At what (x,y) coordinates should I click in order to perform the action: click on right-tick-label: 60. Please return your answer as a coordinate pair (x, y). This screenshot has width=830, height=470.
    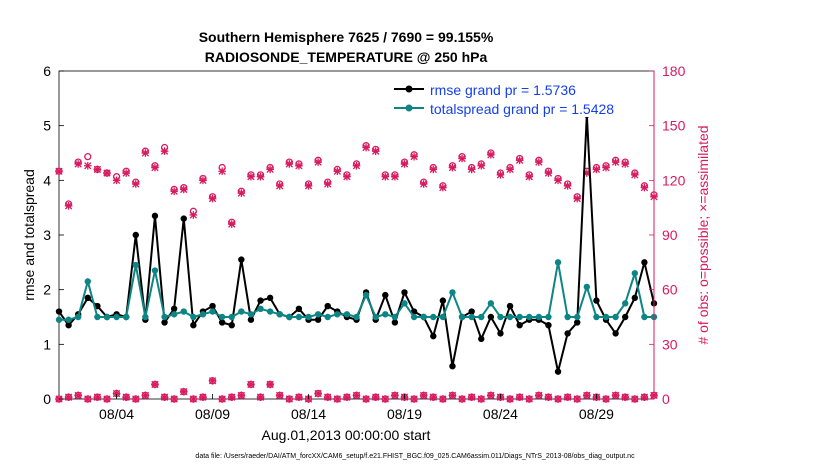
    Looking at the image, I should click on (670, 290).